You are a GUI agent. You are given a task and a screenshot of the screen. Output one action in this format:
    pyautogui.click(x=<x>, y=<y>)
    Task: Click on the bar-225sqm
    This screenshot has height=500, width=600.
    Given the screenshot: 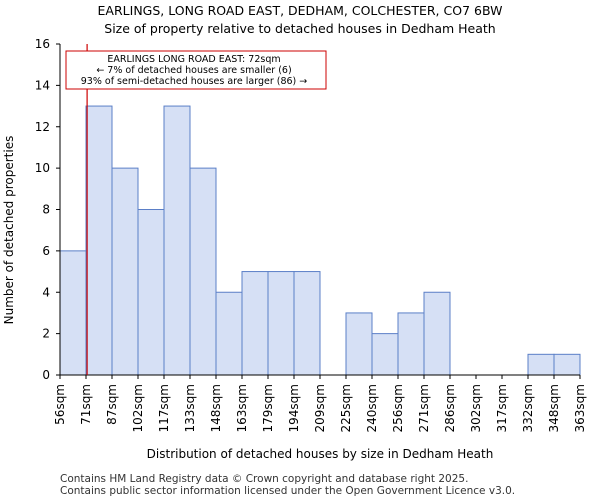 What is the action you would take?
    pyautogui.click(x=359, y=344)
    